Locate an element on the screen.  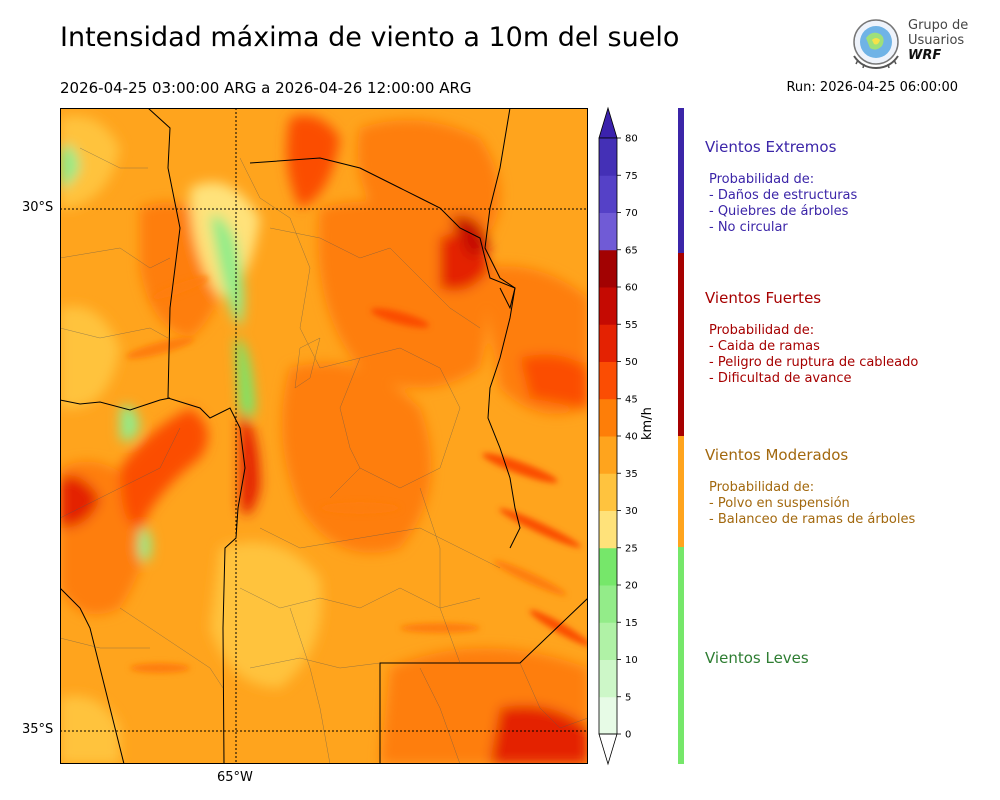
category-name: Vientos Leves is located at coordinates (757, 658).